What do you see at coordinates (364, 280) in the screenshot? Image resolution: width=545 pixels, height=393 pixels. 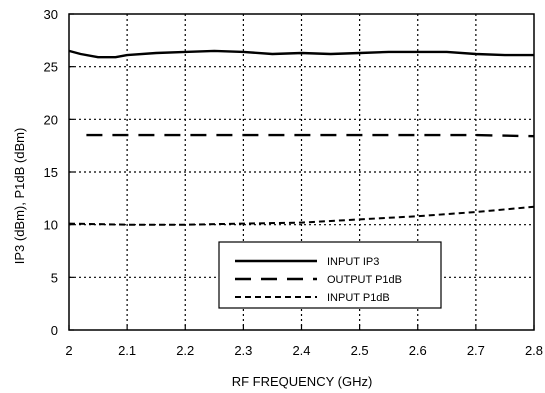 I see `legend-label-1: OUTPUT P1dB` at bounding box center [364, 280].